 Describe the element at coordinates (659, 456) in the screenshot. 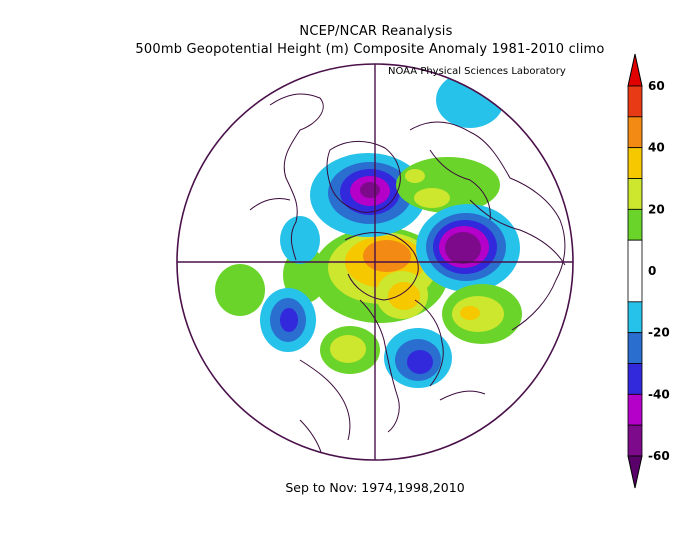

I see `colorbar-tick-label: -60` at that location.